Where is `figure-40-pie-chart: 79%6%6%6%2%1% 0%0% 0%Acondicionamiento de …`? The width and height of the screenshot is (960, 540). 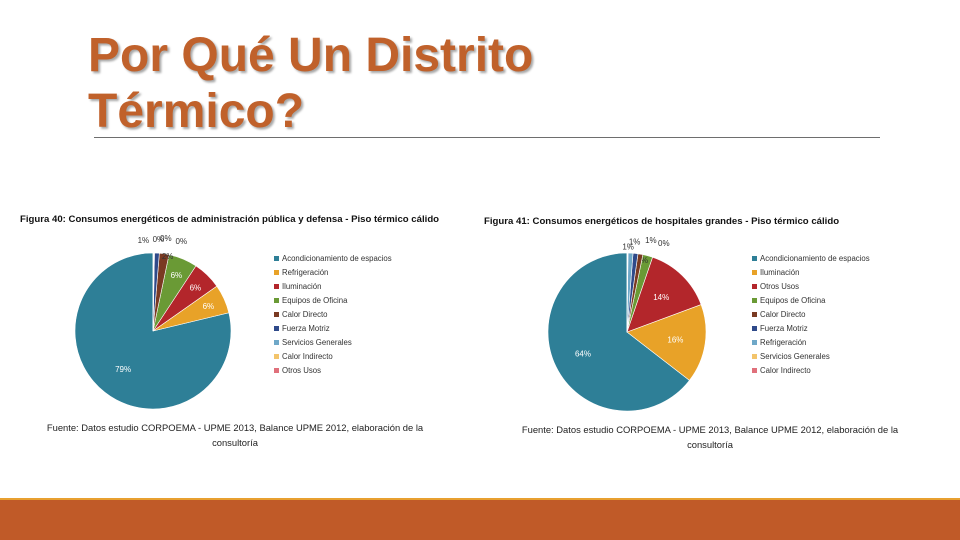 figure-40-pie-chart: 79%6%6%6%2%1% 0%0% 0%Acondicionamiento de … is located at coordinates (233, 322).